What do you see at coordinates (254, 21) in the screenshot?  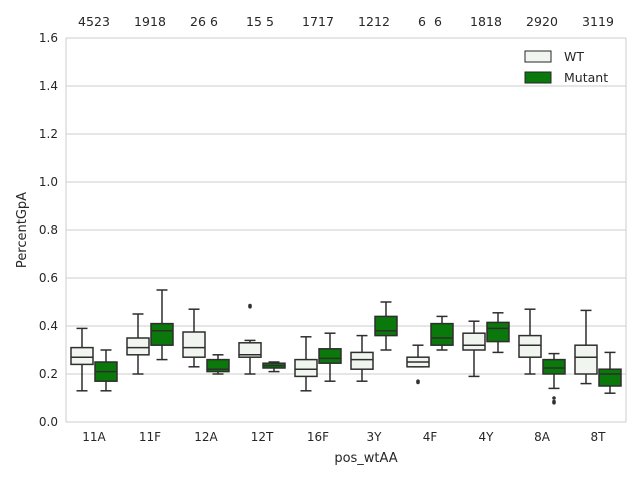 I see `count-label: 15` at bounding box center [254, 21].